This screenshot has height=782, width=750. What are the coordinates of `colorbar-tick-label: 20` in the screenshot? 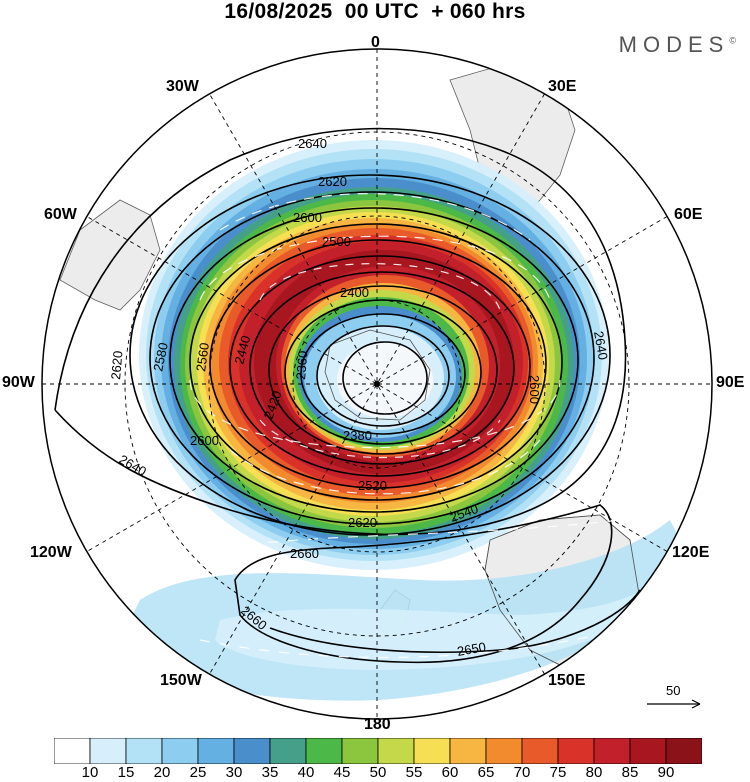 It's located at (162, 772).